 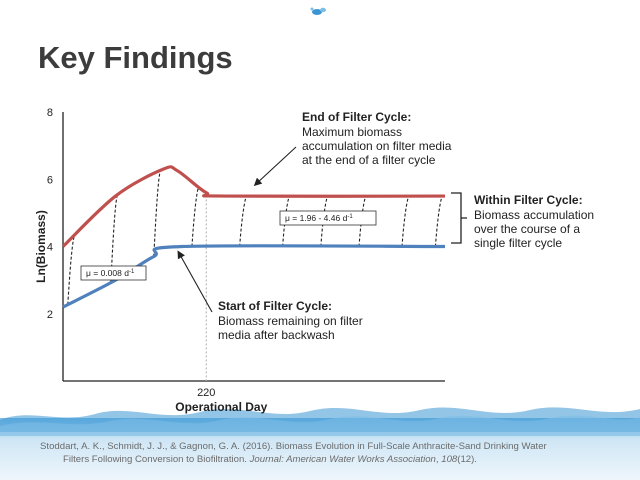 What do you see at coordinates (369, 160) in the screenshot?
I see `end-annotation-line: at the end of a filter cycle` at bounding box center [369, 160].